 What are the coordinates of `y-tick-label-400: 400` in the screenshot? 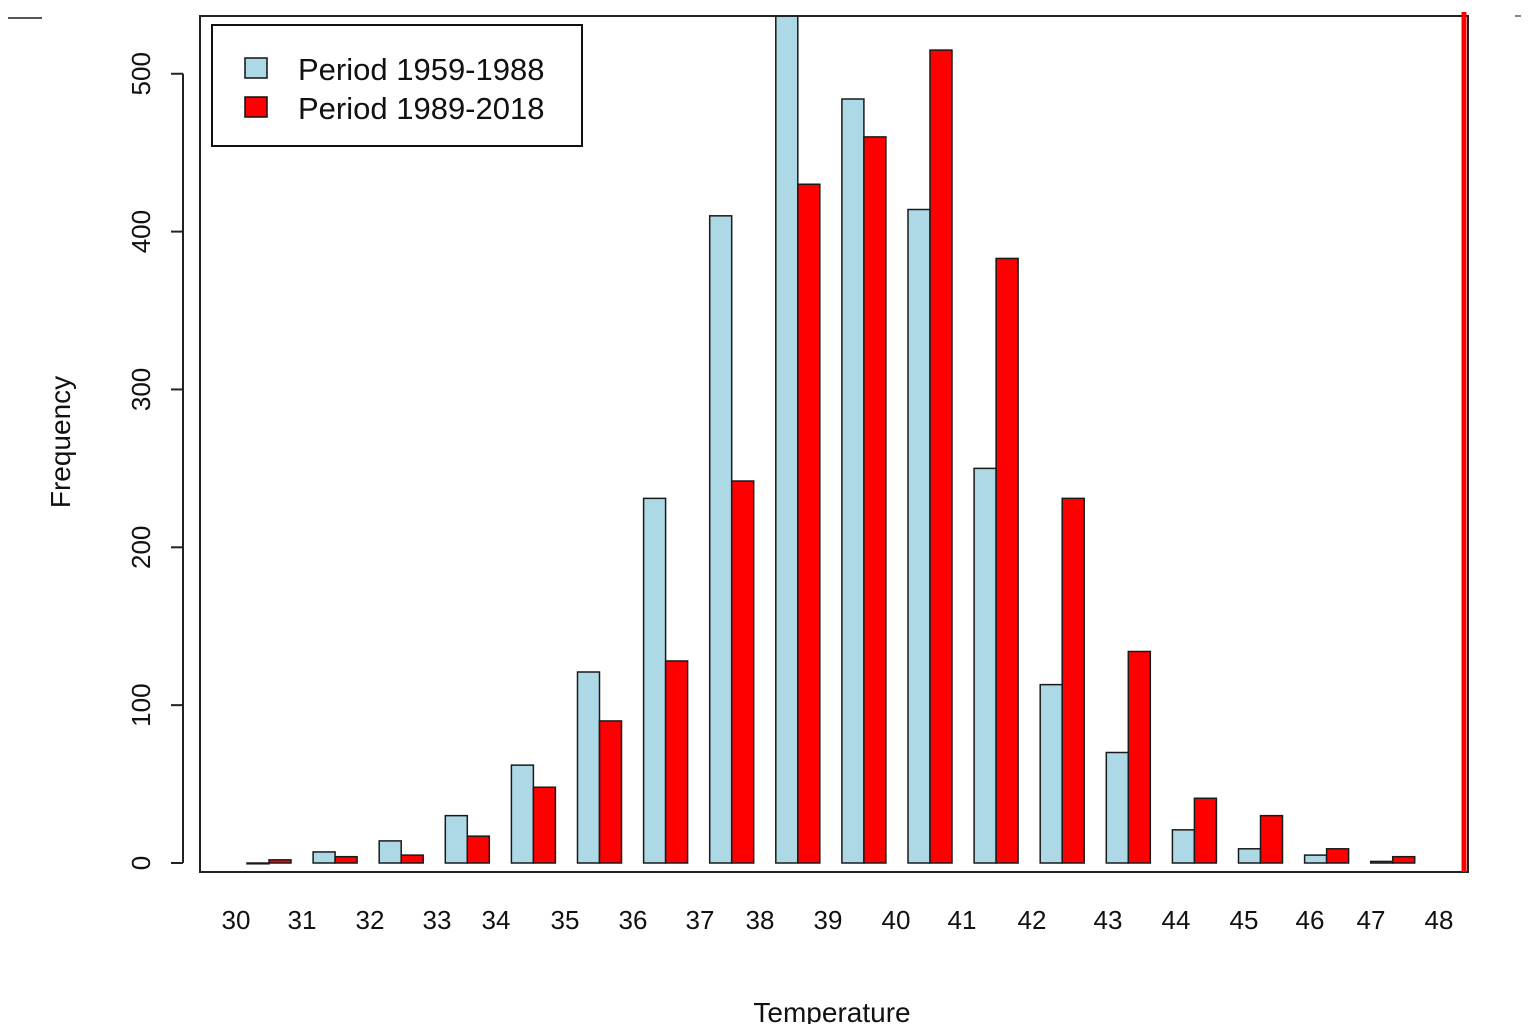 It's located at (141, 231).